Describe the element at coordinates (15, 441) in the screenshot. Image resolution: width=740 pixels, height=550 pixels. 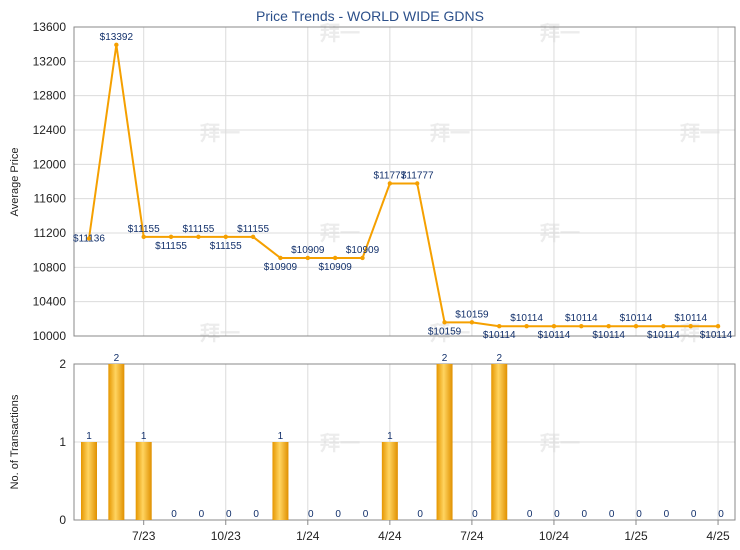
I see `y-axis-title-transactions: No. of Transactions` at that location.